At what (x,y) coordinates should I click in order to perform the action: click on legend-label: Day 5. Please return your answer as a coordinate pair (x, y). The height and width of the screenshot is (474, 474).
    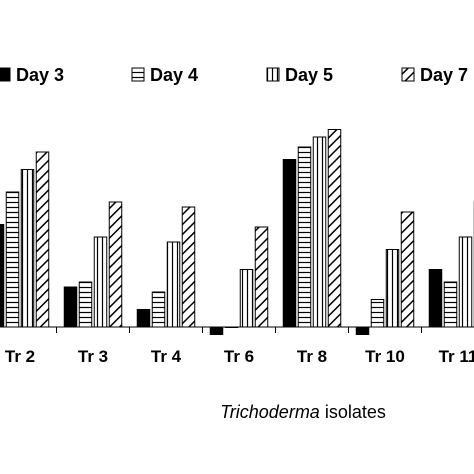
    Looking at the image, I should click on (309, 75).